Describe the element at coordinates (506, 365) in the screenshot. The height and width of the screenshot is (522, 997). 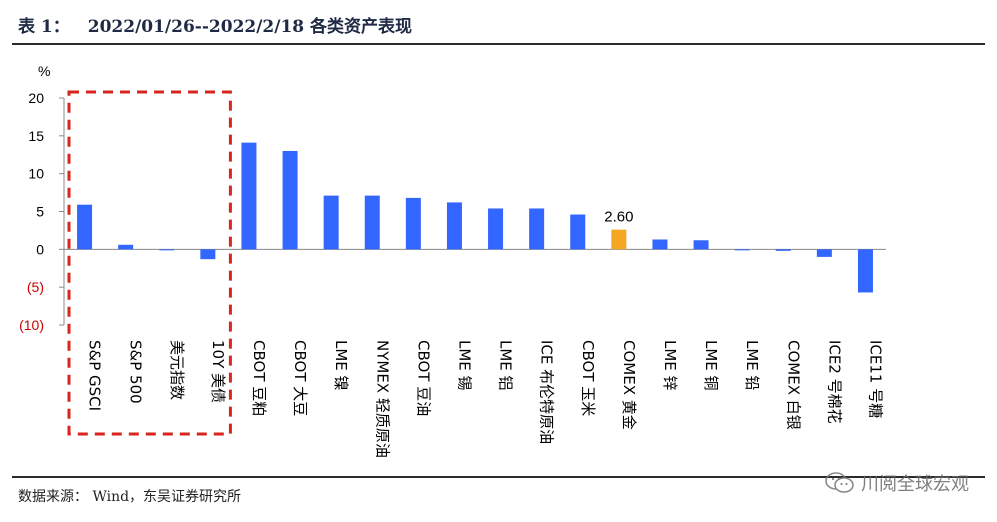
I see `x-tick-label: LME 铝` at that location.